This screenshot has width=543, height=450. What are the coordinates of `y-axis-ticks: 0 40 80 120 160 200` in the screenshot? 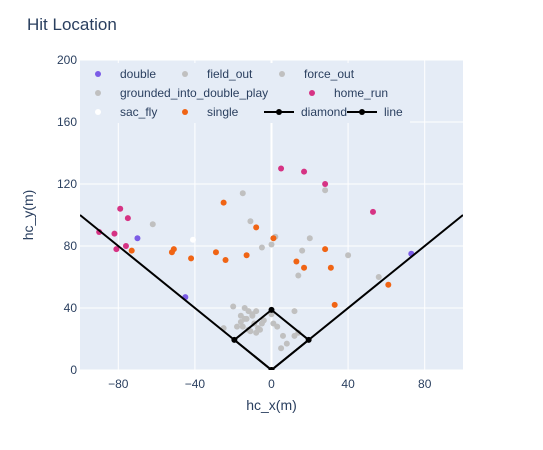 It's located at (67, 215).